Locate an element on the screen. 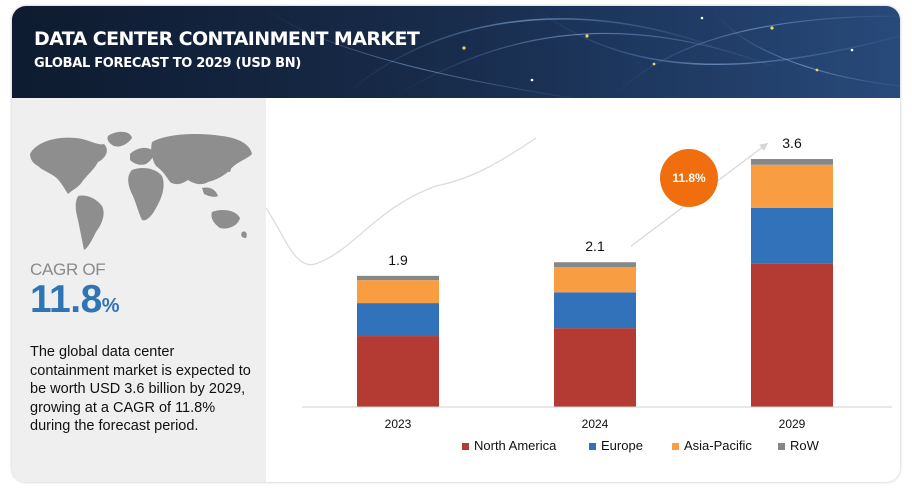 This screenshot has width=912, height=488. x-tick-label-2024: 2024 is located at coordinates (595, 424).